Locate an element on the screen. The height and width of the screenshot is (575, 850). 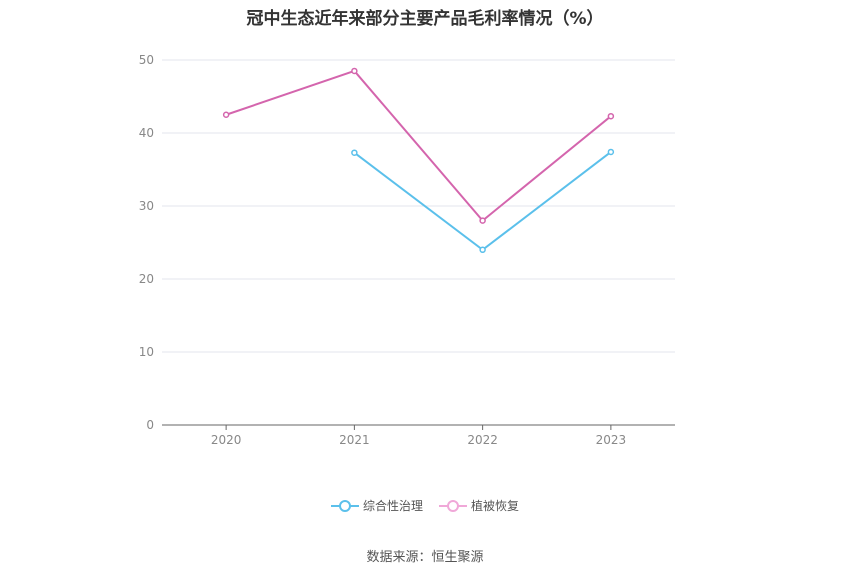
y-axis-ticks: 0 10 20 30 40 50 is located at coordinates (146, 242).